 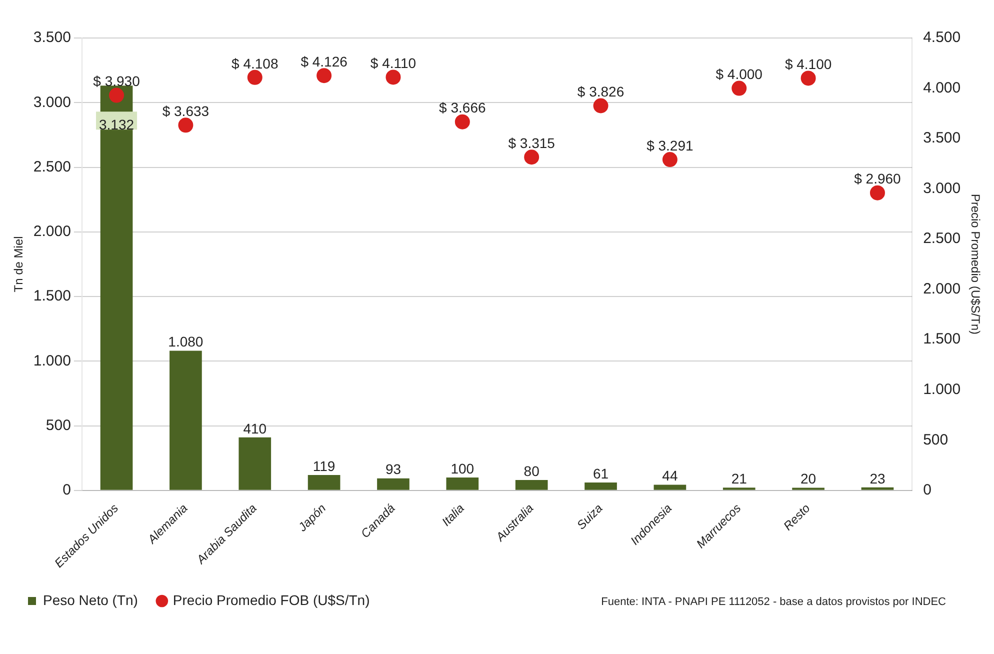 What do you see at coordinates (52, 231) in the screenshot?
I see `y-tick-label: 2.000` at bounding box center [52, 231].